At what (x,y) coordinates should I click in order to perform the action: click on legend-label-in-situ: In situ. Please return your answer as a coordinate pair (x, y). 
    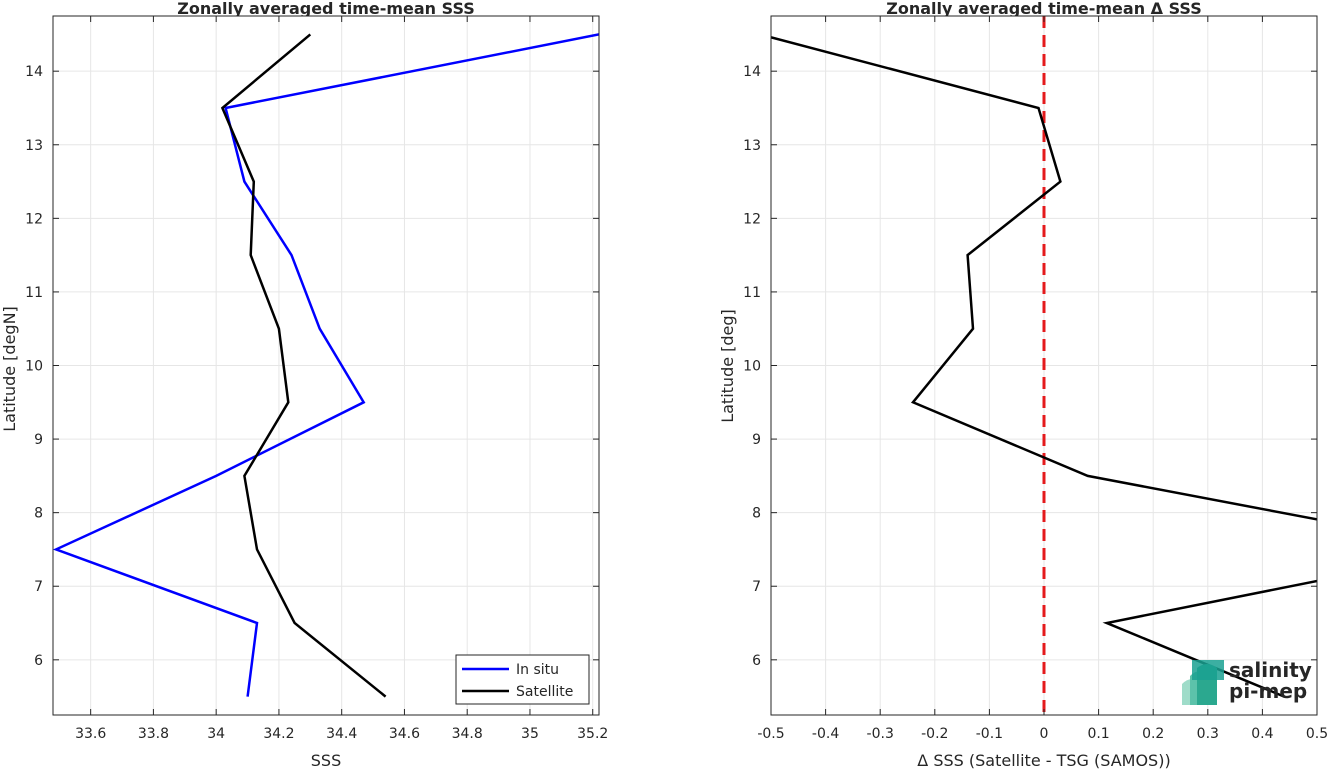
    Looking at the image, I should click on (537, 670).